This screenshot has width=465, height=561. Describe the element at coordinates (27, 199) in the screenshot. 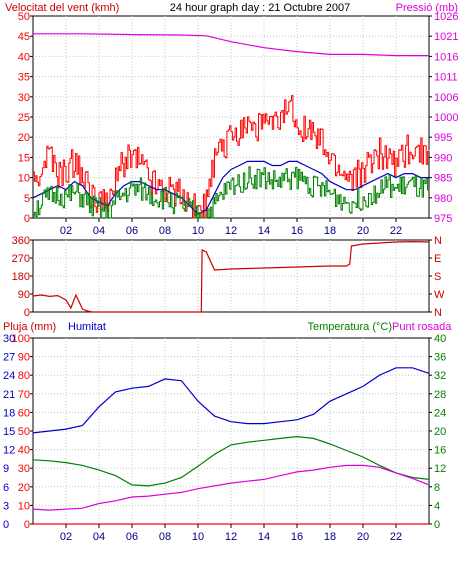

I see `left-tick-label: 5` at that location.